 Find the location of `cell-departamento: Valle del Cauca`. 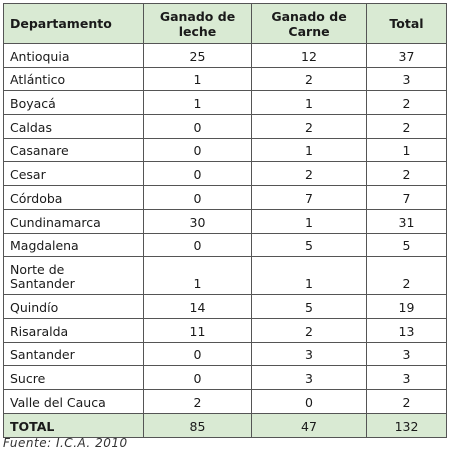

cell-departamento: Valle del Cauca is located at coordinates (73, 401).